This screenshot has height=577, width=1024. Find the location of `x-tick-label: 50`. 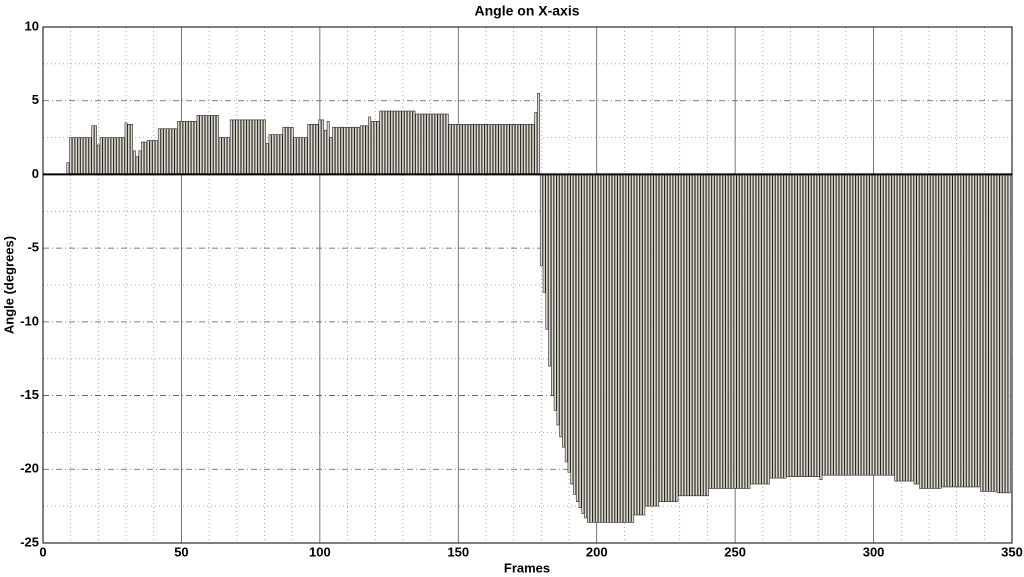

x-tick-label: 50 is located at coordinates (181, 551).